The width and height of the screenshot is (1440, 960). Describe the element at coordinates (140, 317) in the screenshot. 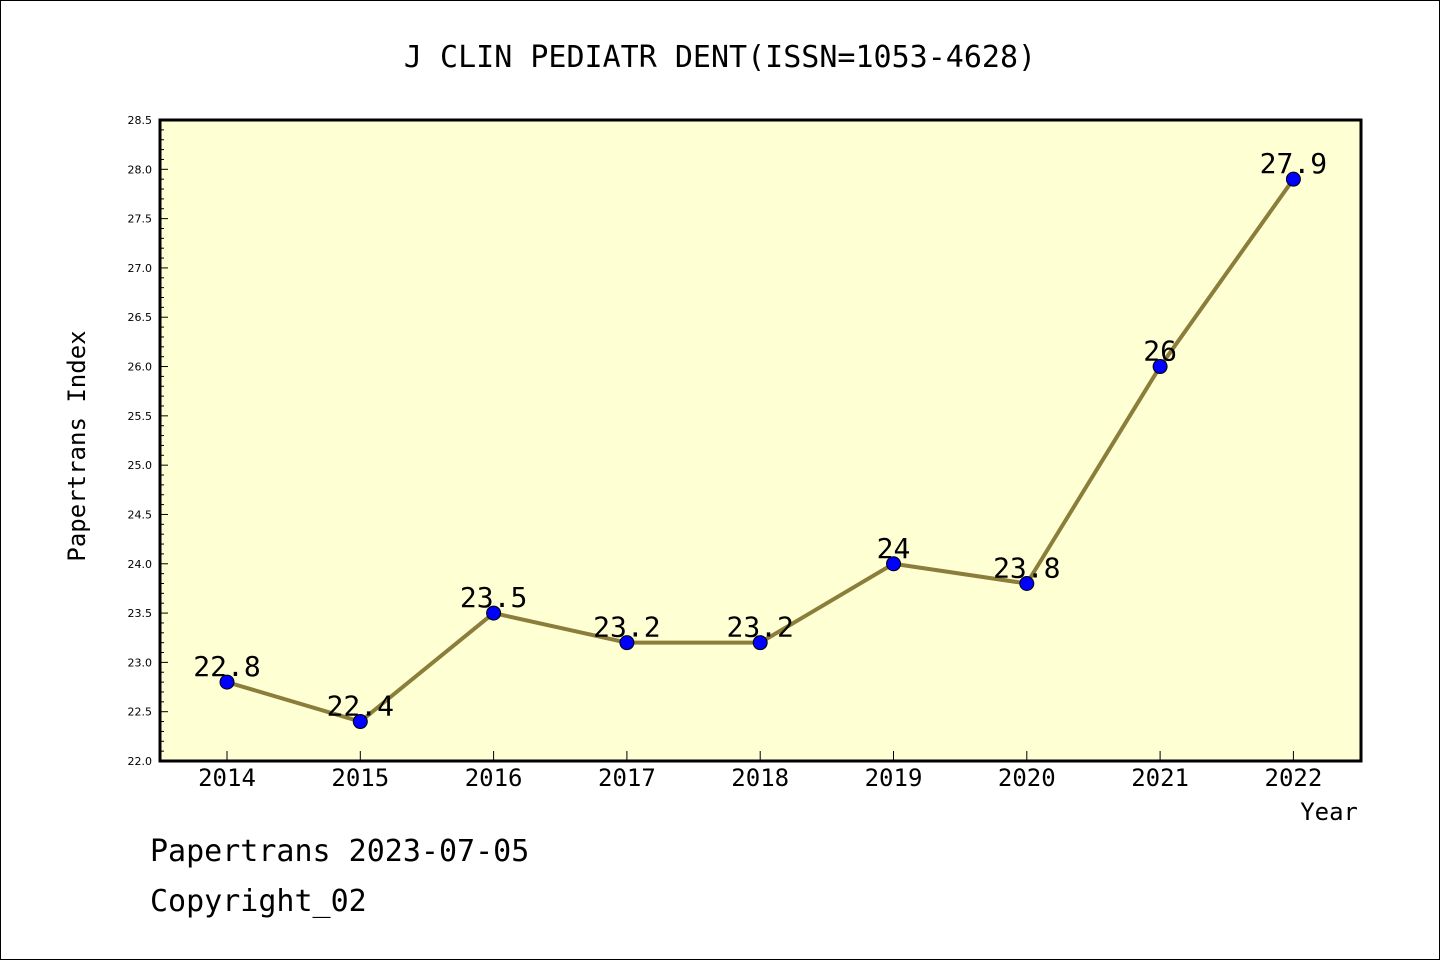

I see `y-tick-label: 26.5` at that location.